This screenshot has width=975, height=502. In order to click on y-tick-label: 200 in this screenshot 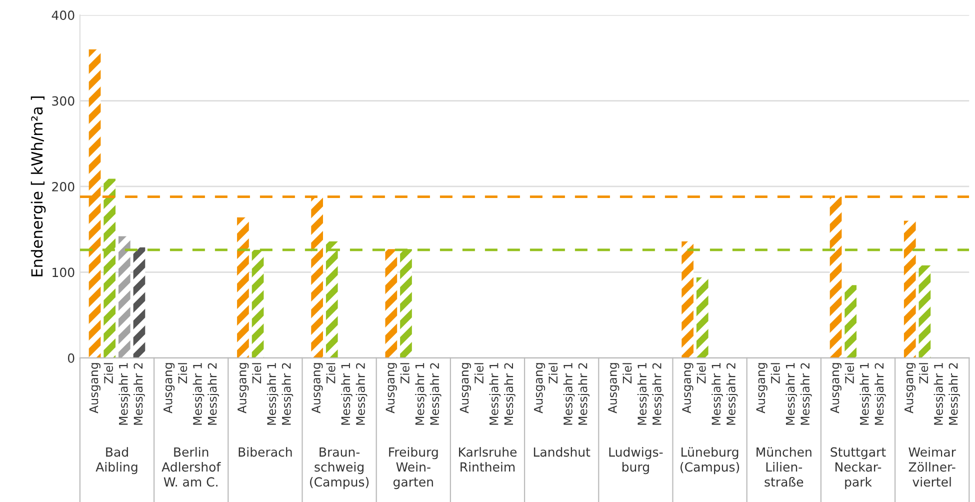, I will do `click(63, 187)`.